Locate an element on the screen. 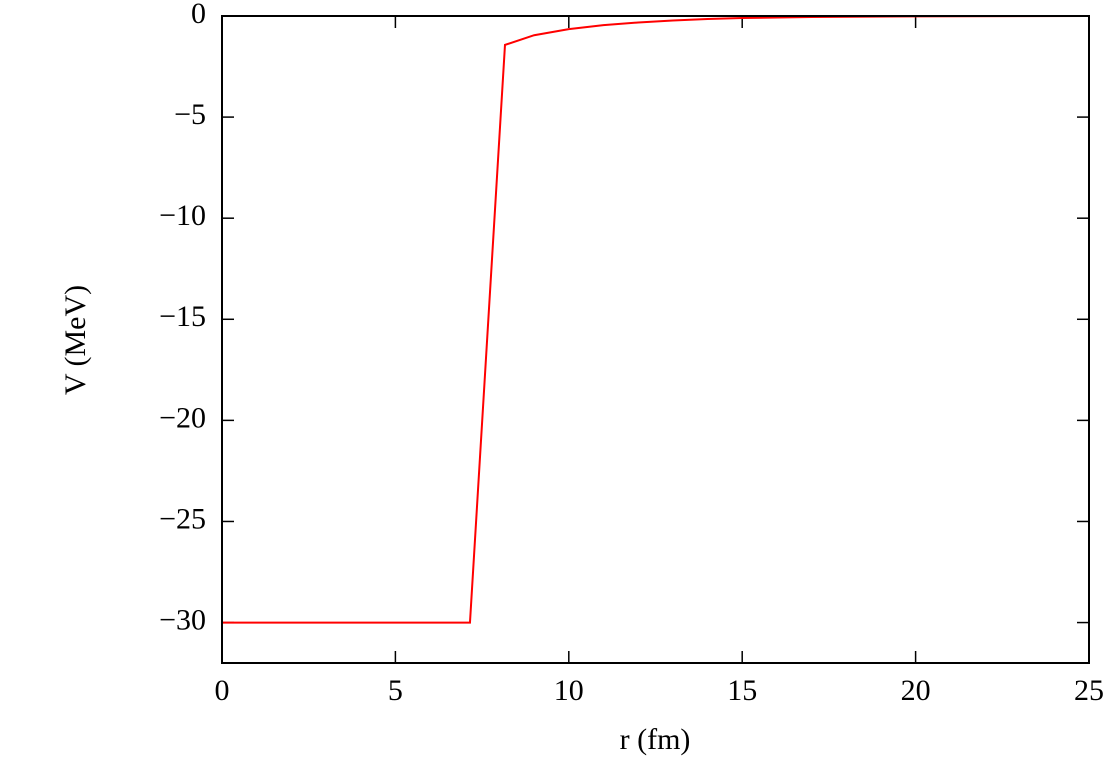 This screenshot has height=764, width=1109. x-tick-label: 10 is located at coordinates (569, 690).